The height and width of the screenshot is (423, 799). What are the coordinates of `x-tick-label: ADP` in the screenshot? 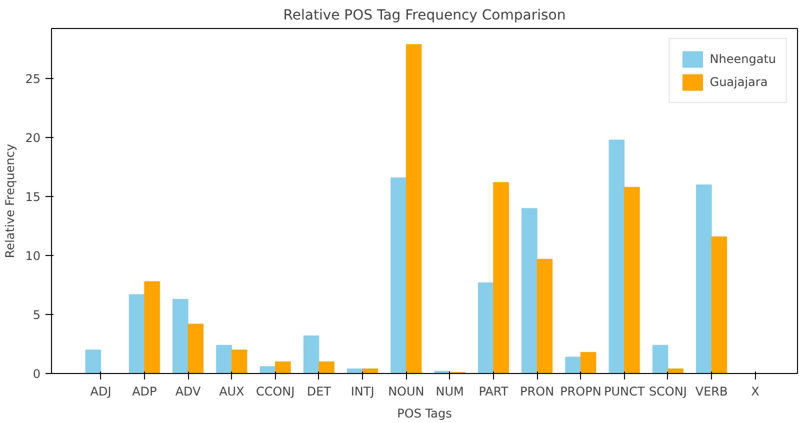 It's located at (144, 391).